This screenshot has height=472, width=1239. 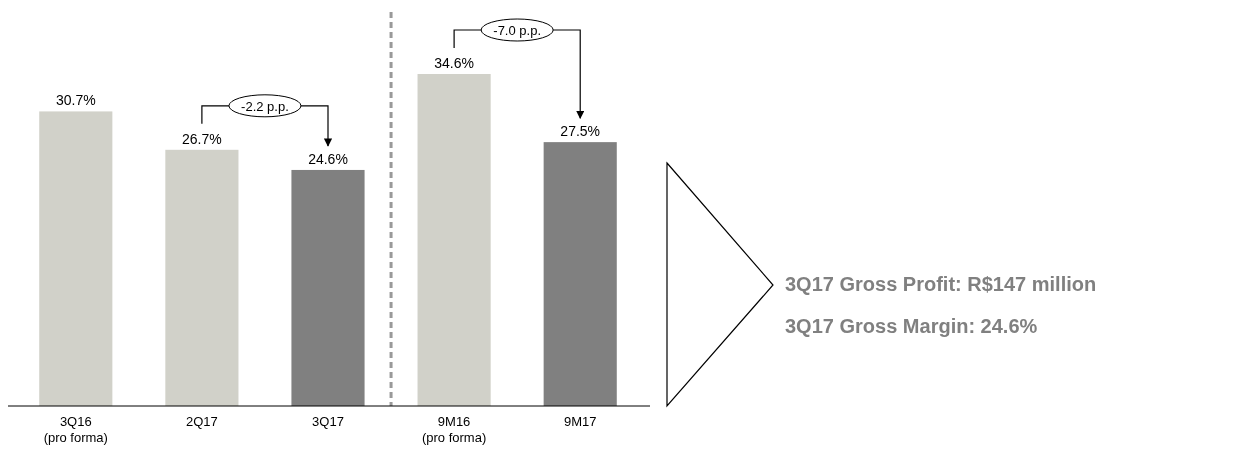 I want to click on text: 3Q17 Gross Profit: R$147 million, so click(x=941, y=284).